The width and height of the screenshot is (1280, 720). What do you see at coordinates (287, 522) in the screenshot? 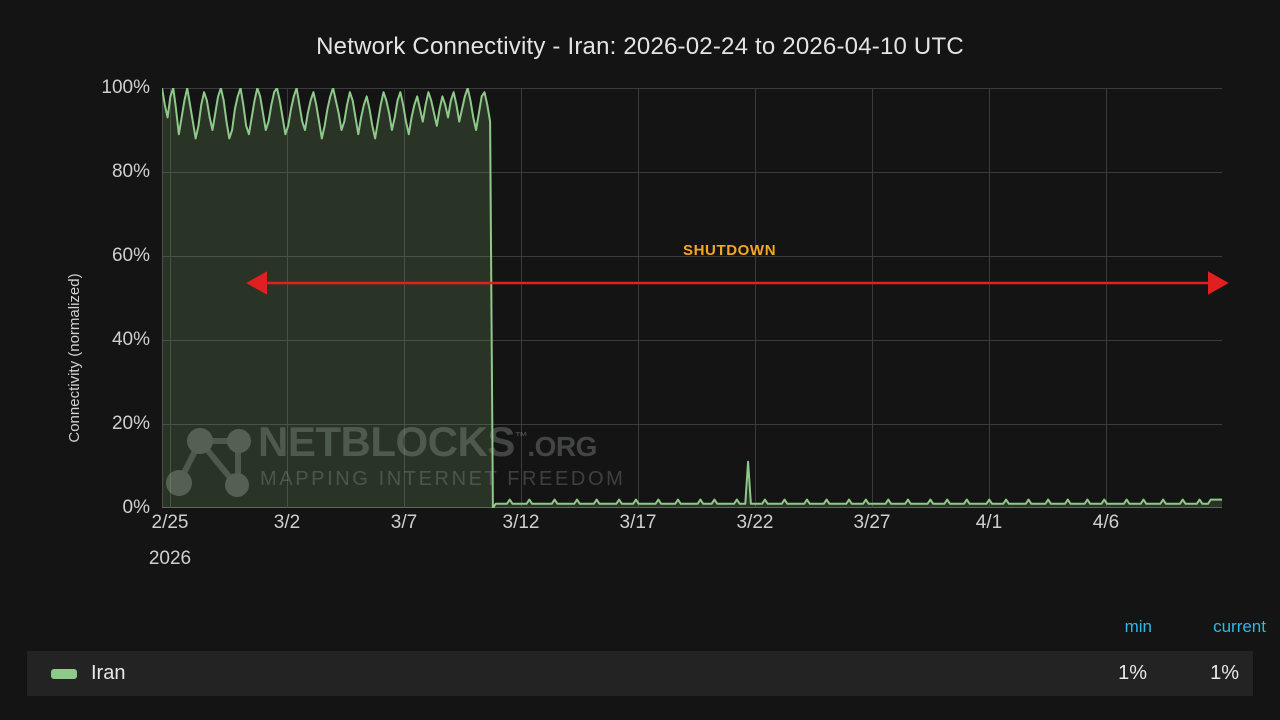
I see `x-tick-label-1: 3/2` at bounding box center [287, 522].